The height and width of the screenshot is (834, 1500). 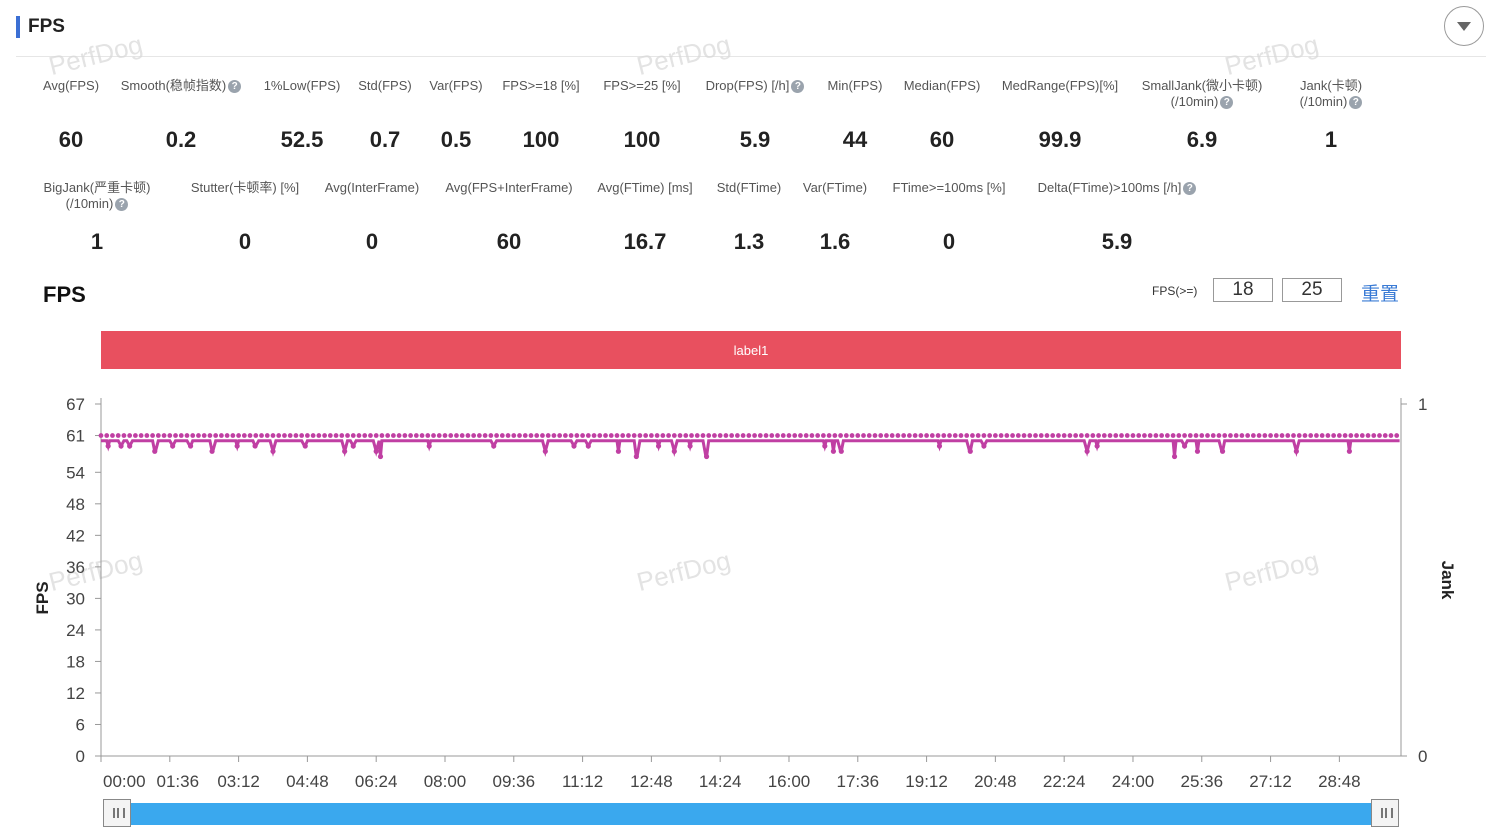 What do you see at coordinates (720, 781) in the screenshot?
I see `x-tick-label: 14:24` at bounding box center [720, 781].